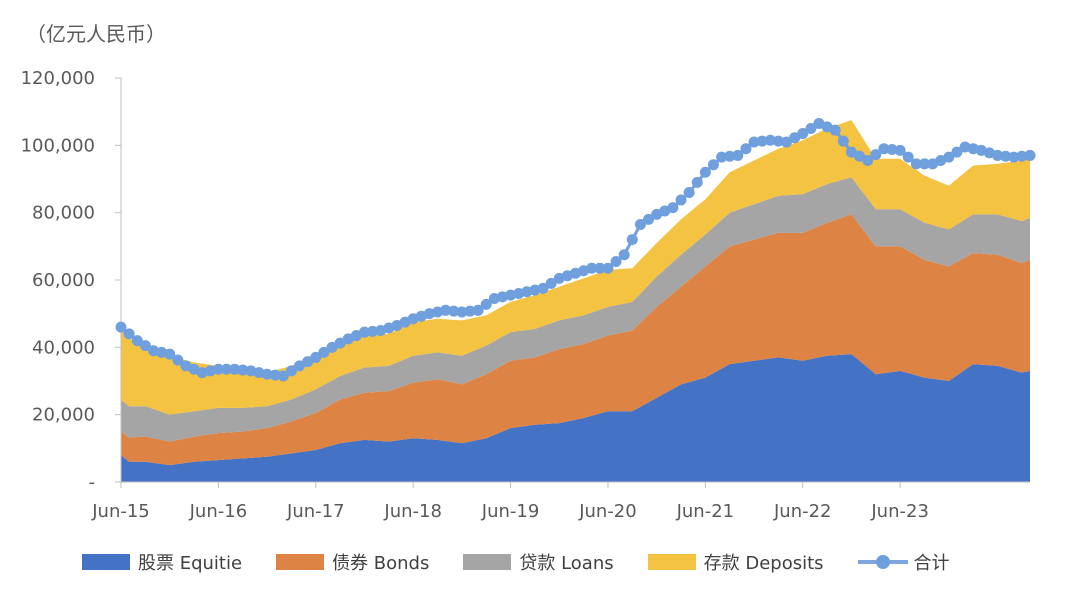  What do you see at coordinates (63, 213) in the screenshot?
I see `y-tick-label: 80,000` at bounding box center [63, 213].